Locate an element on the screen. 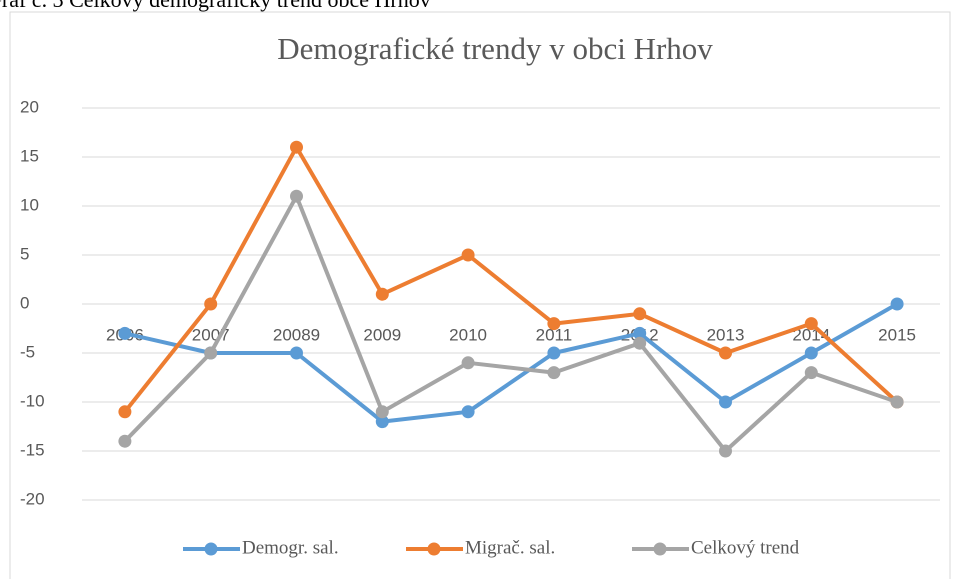 This screenshot has height=579, width=954. chart-title: Demografické trendy v obci Hrhov is located at coordinates (495, 48).